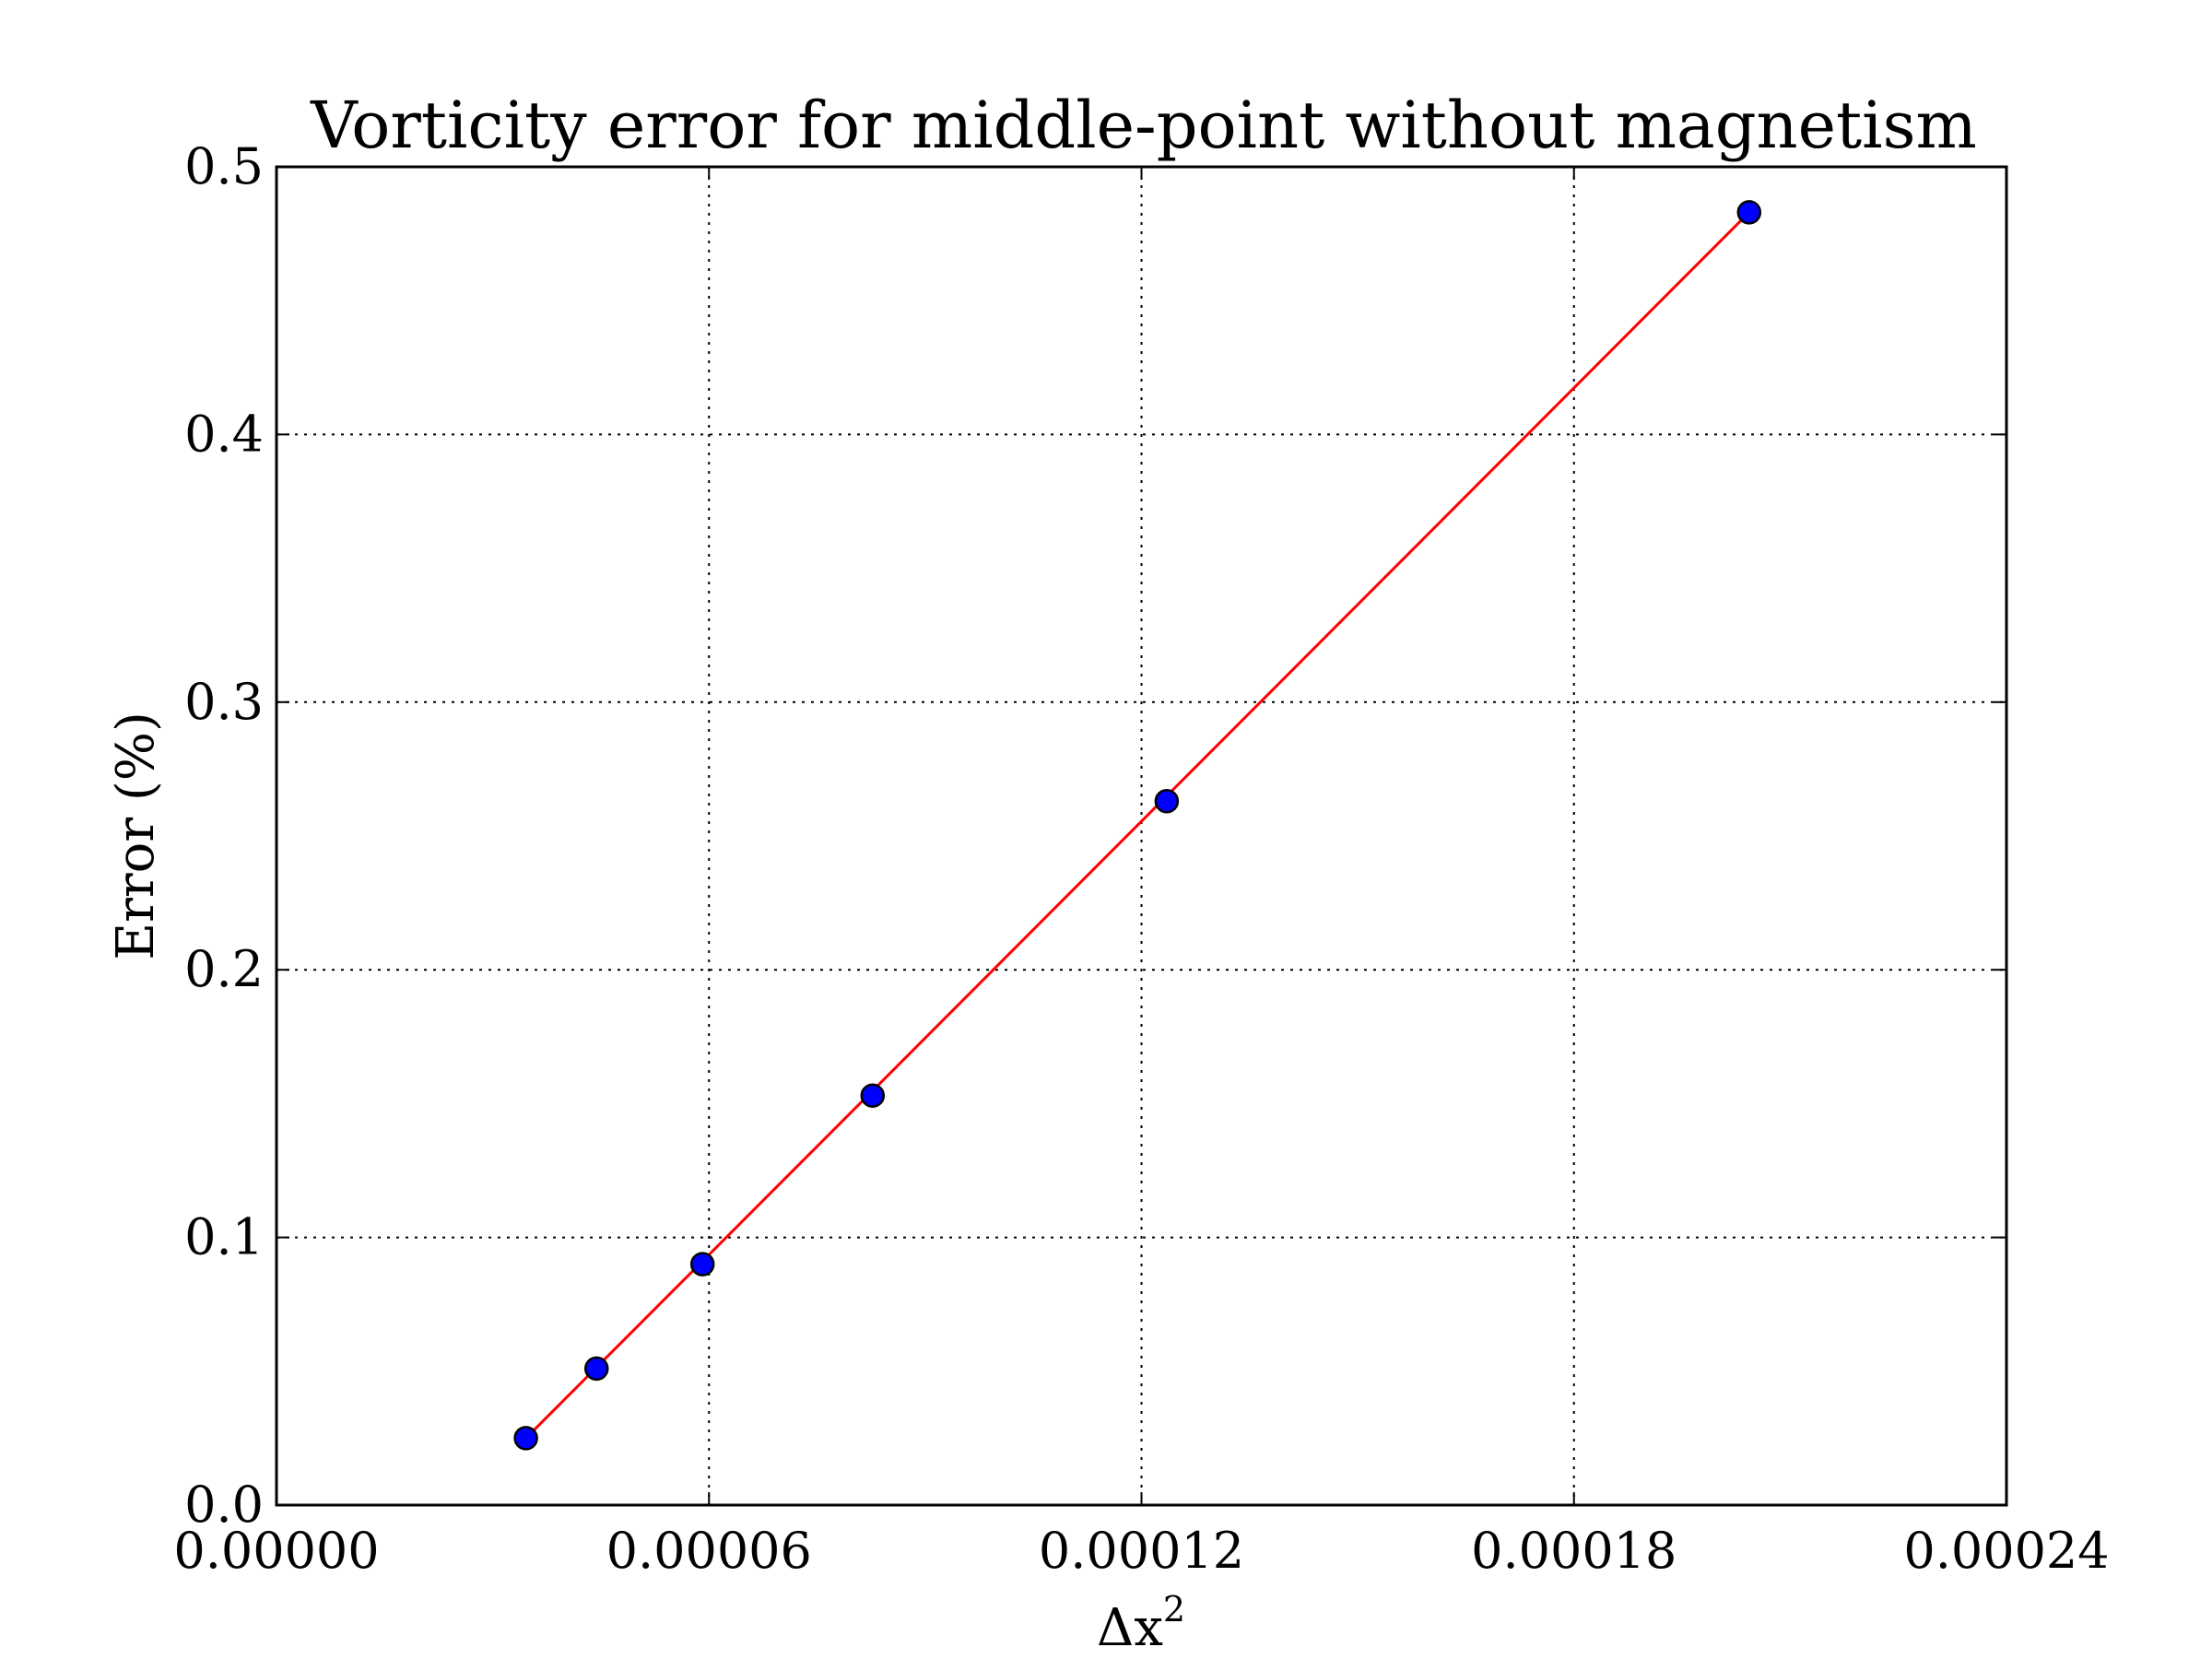  Describe the element at coordinates (1141, 1551) in the screenshot. I see `x-tick-label: 0.00012` at that location.